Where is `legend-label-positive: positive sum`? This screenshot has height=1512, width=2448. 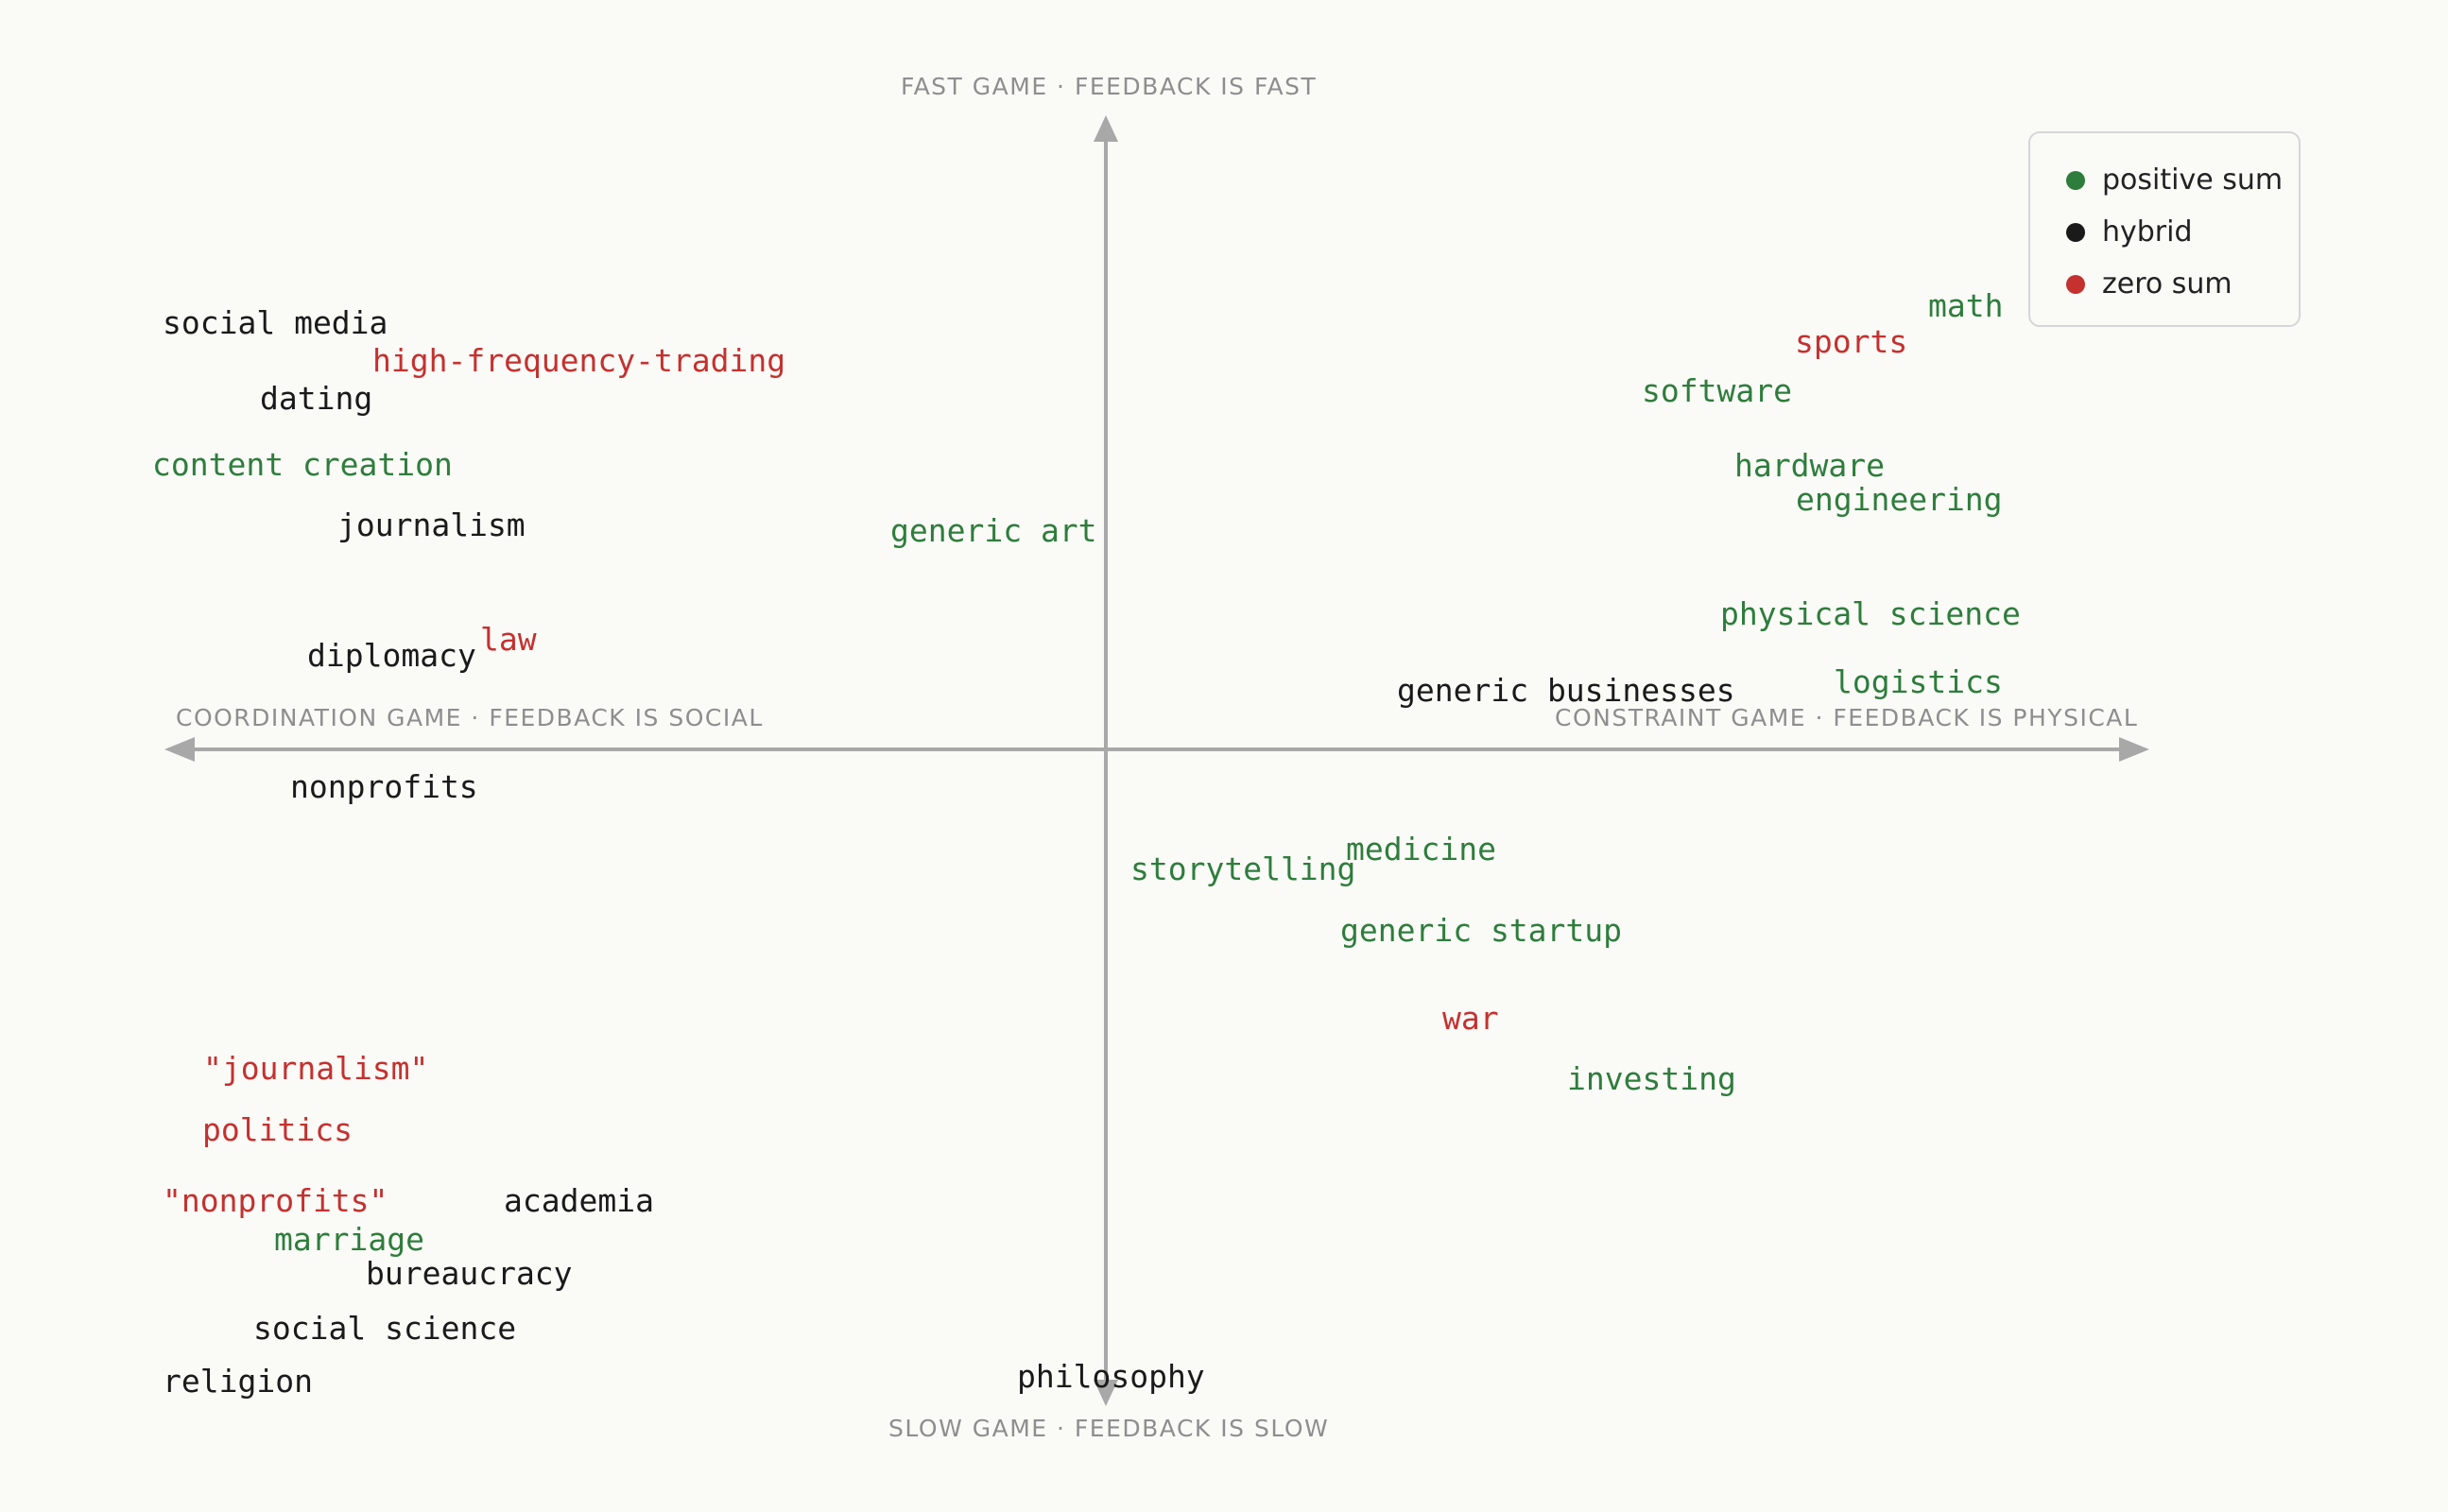
legend-label-positive: positive sum is located at coordinates (2193, 180).